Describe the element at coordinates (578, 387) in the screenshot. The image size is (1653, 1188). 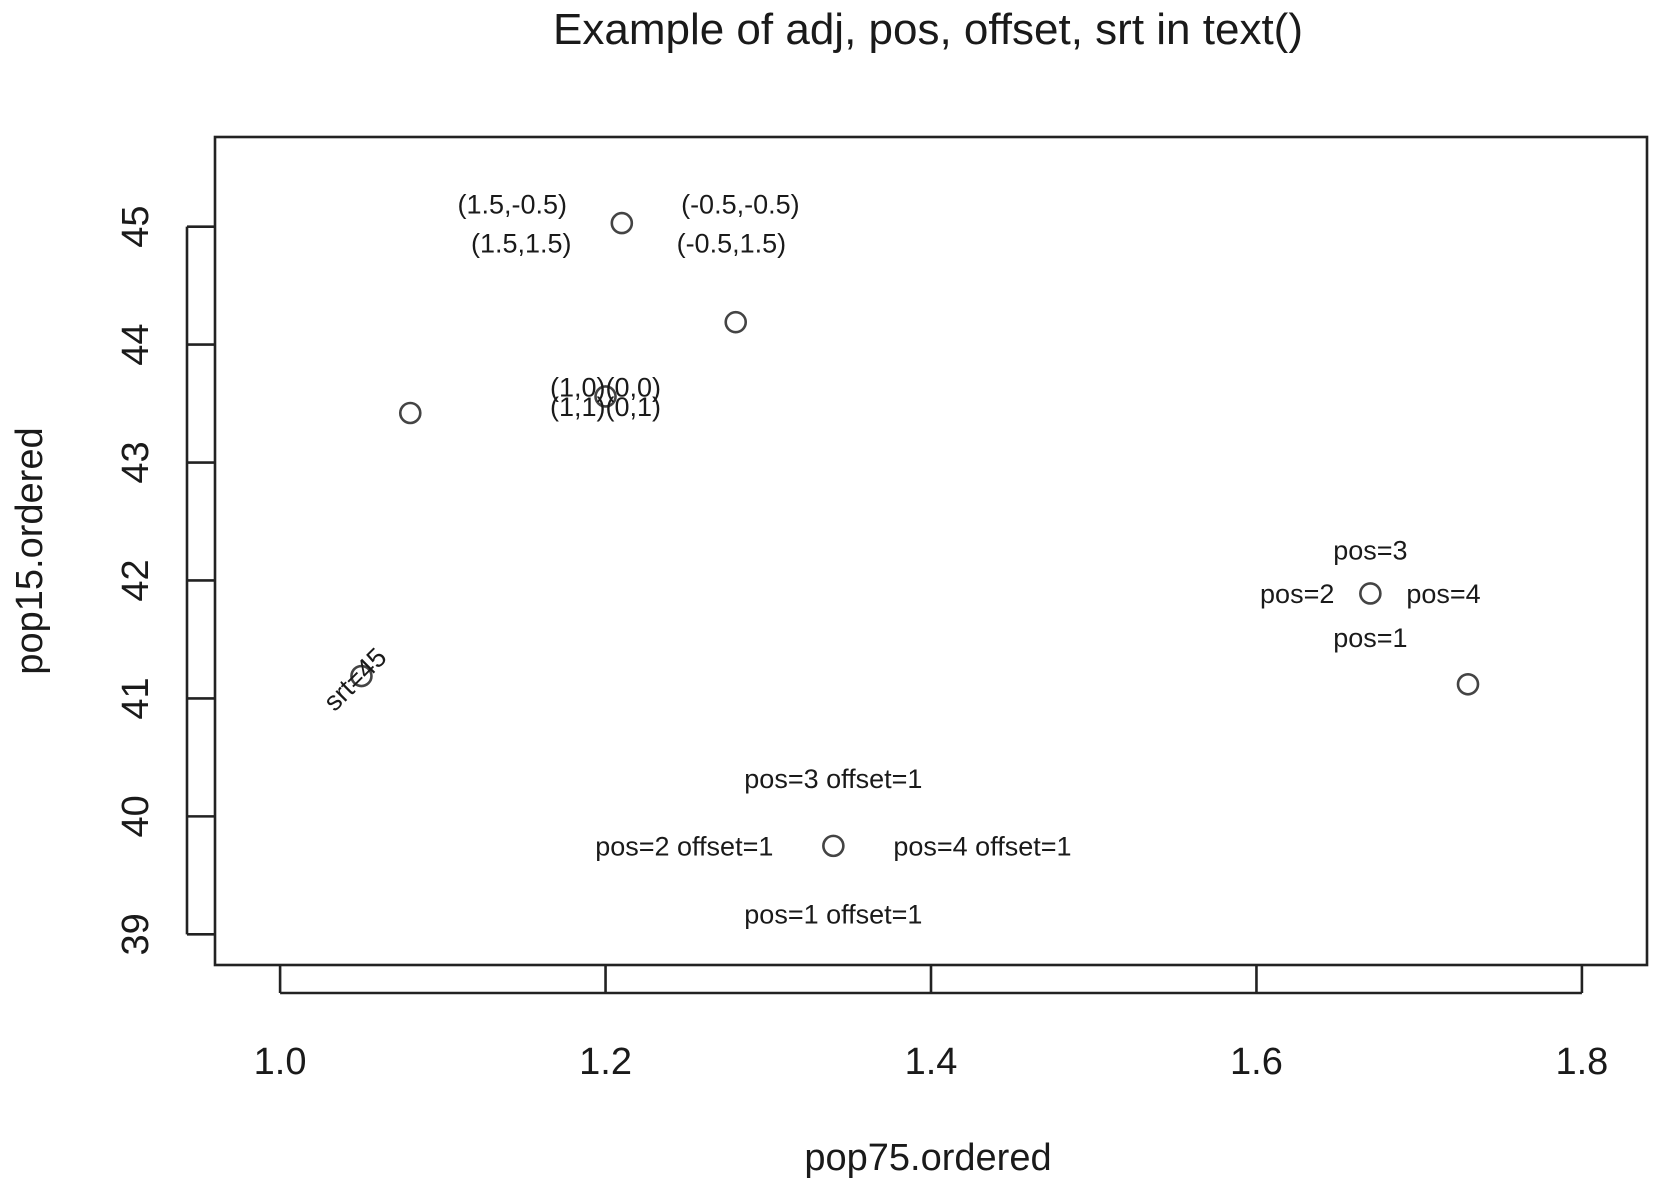
I see `annotation-label: (1,0)` at that location.